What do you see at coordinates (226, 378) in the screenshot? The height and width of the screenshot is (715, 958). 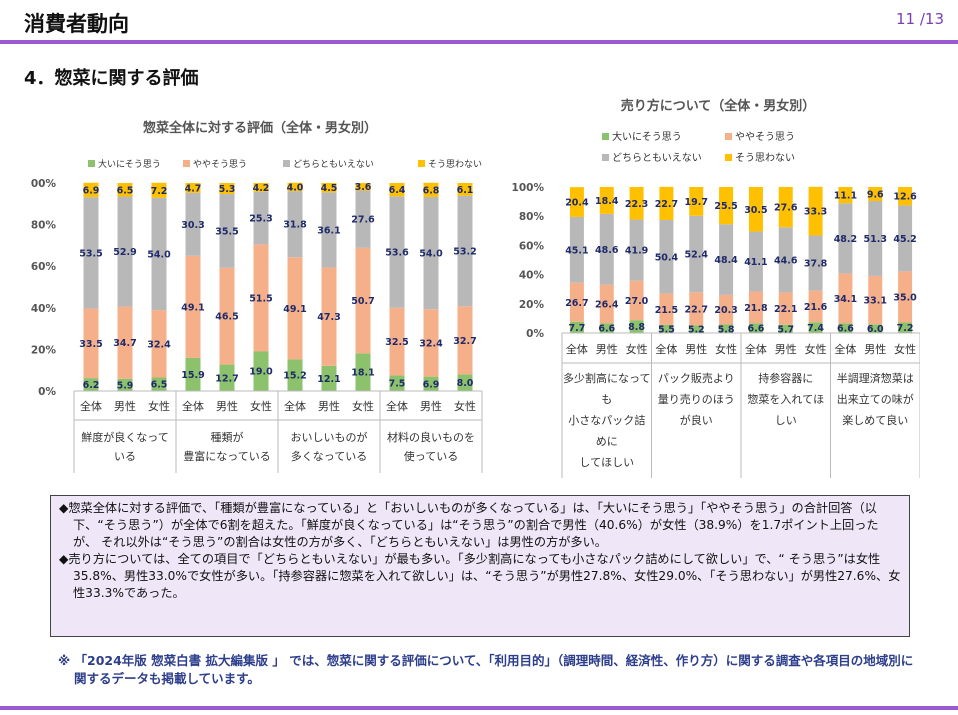 I see `bar-value-label: 12.7` at bounding box center [226, 378].